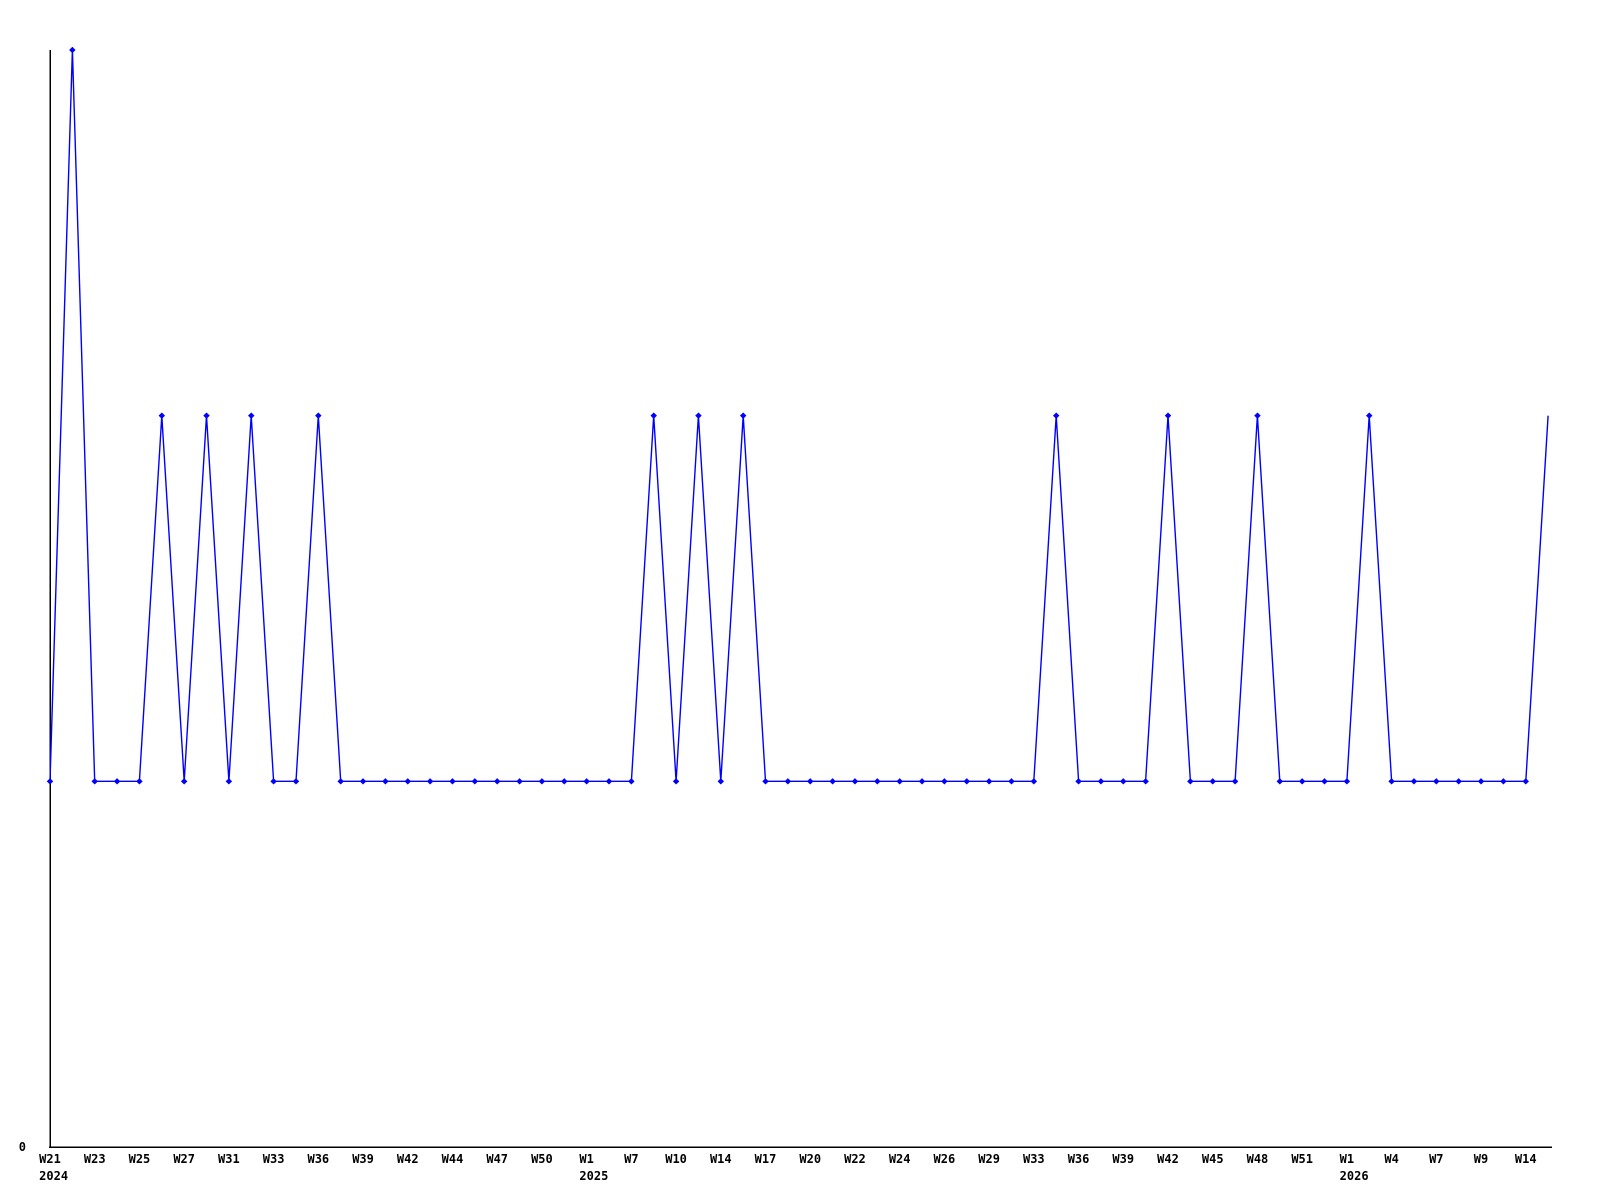 The width and height of the screenshot is (1600, 1200). What do you see at coordinates (1391, 1159) in the screenshot?
I see `x-tick-week-label: W4` at bounding box center [1391, 1159].